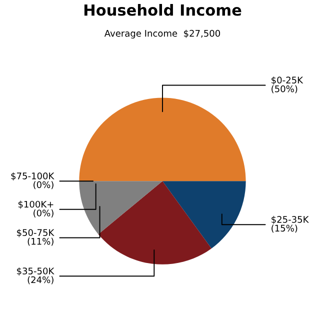  What do you see at coordinates (285, 89) in the screenshot?
I see `data-label: (50%)` at bounding box center [285, 89].